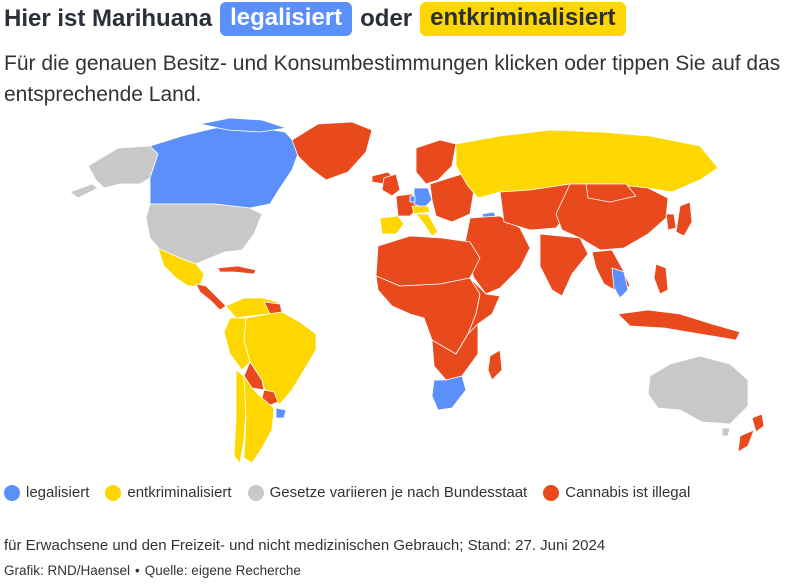 The width and height of the screenshot is (800, 588). I want to click on country-russia, so click(587, 164).